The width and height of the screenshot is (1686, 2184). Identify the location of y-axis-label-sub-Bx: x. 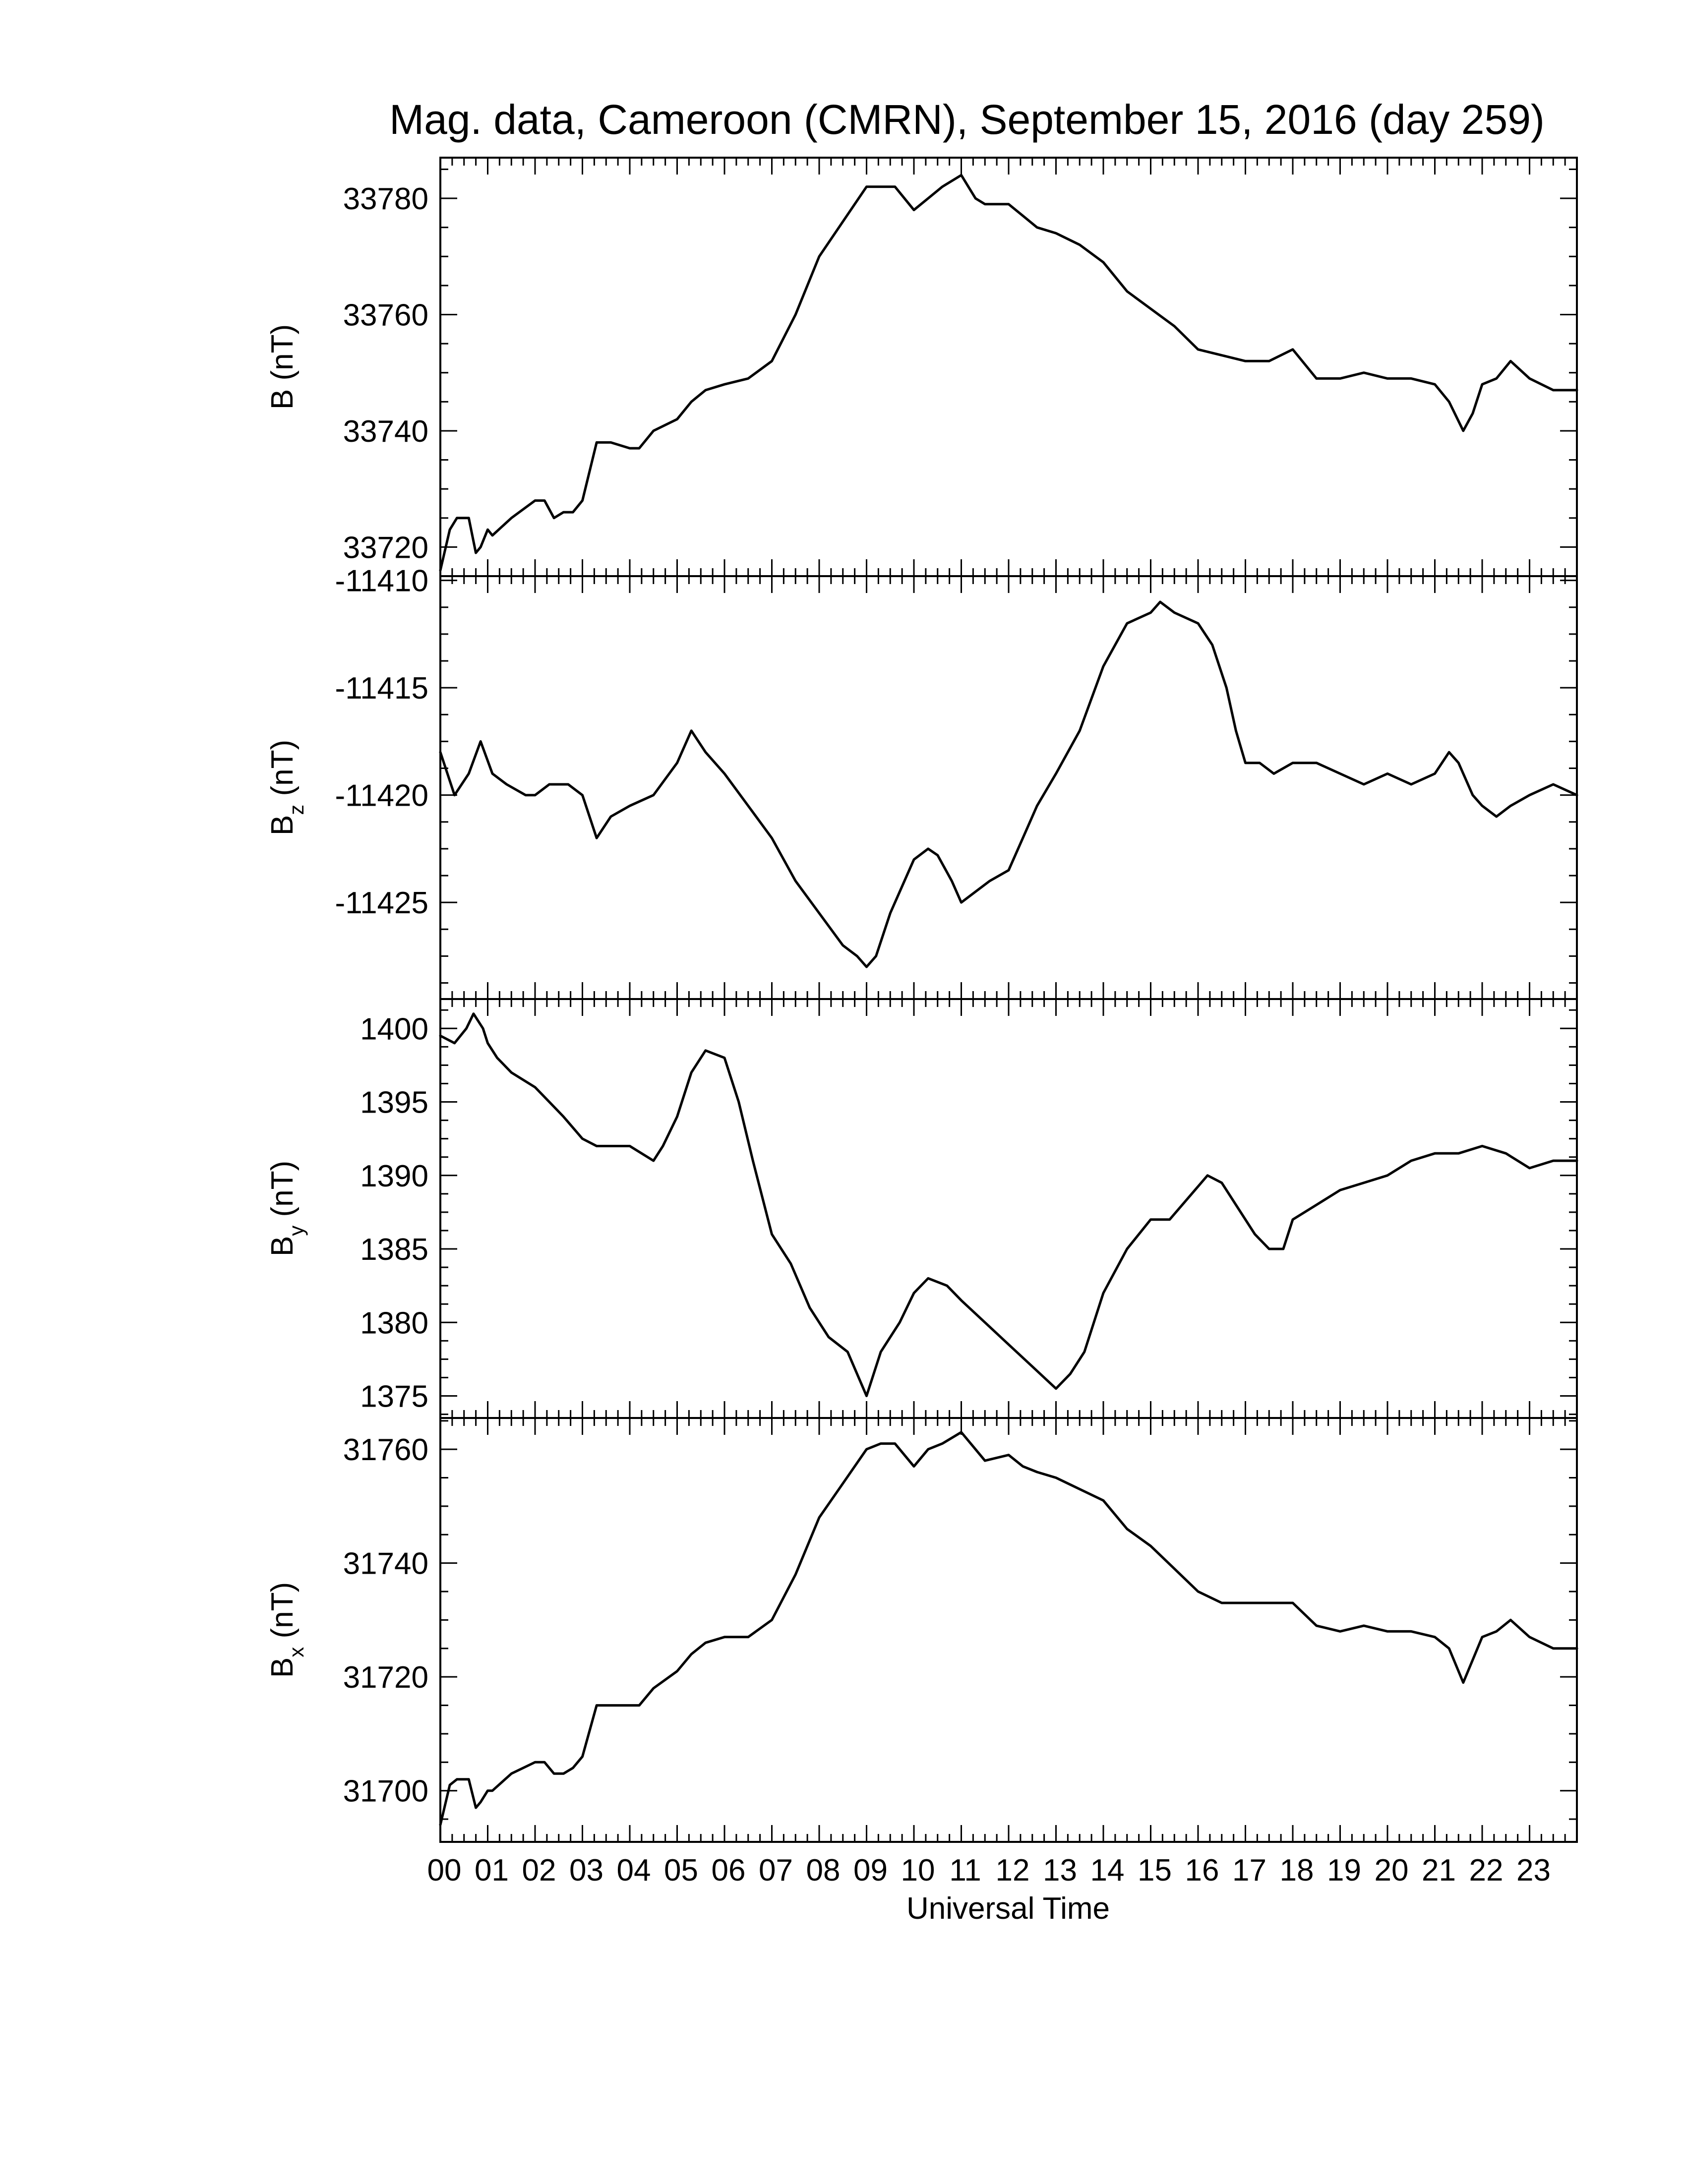
(297, 1652).